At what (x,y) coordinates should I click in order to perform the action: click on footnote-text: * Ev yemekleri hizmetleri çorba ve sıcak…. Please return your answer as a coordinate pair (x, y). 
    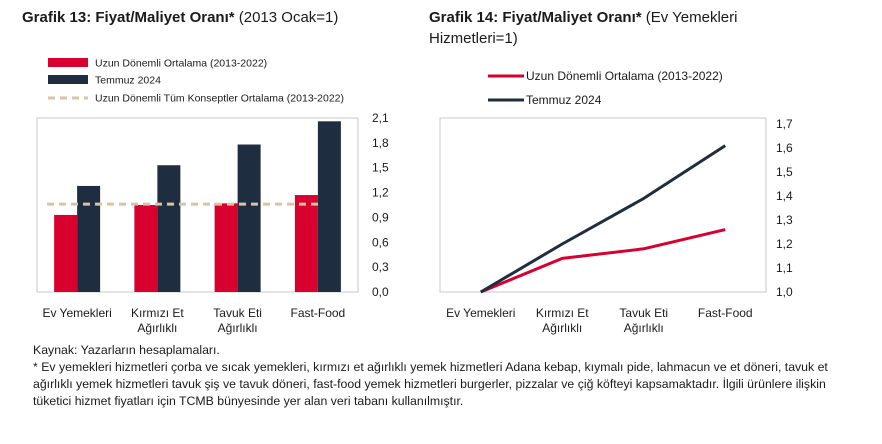
    Looking at the image, I should click on (430, 384).